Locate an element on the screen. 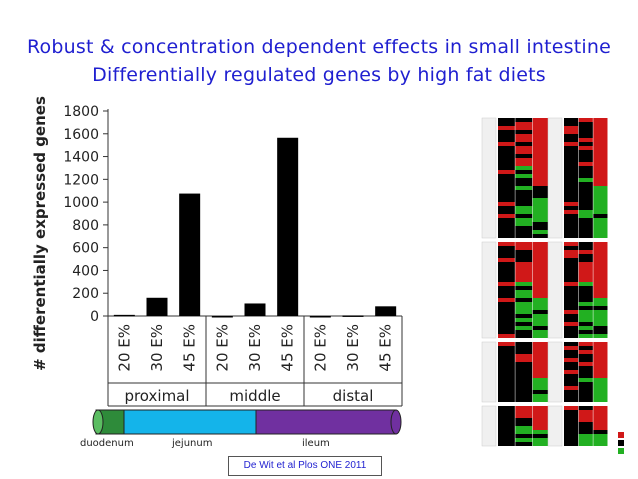 This screenshot has height=479, width=638. y-tick-label-1800: 1800 is located at coordinates (81, 112).